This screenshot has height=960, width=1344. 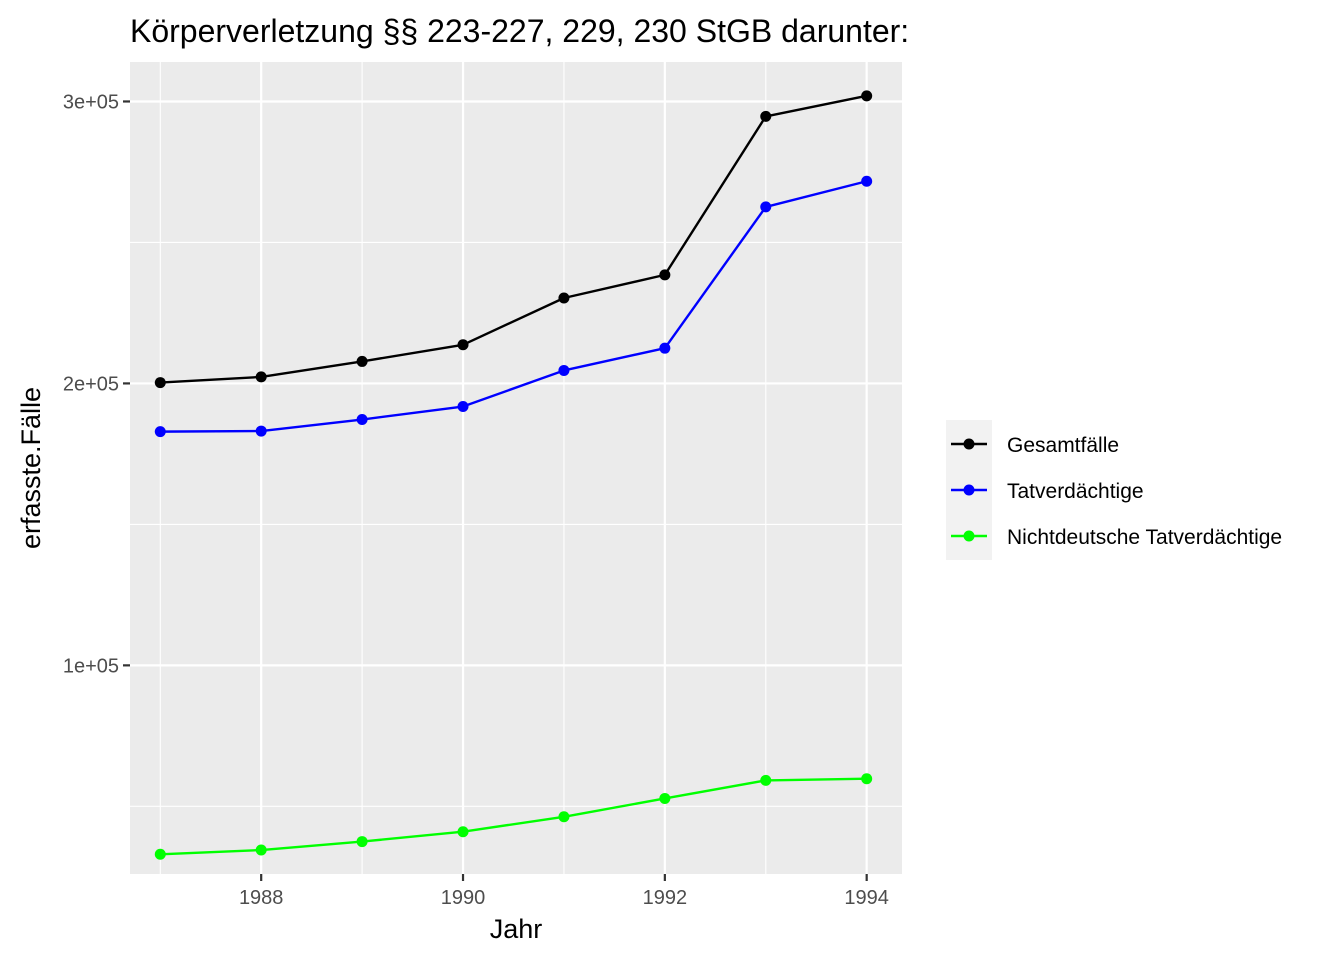 What do you see at coordinates (91, 102) in the screenshot?
I see `y-tick-label: 3e+05` at bounding box center [91, 102].